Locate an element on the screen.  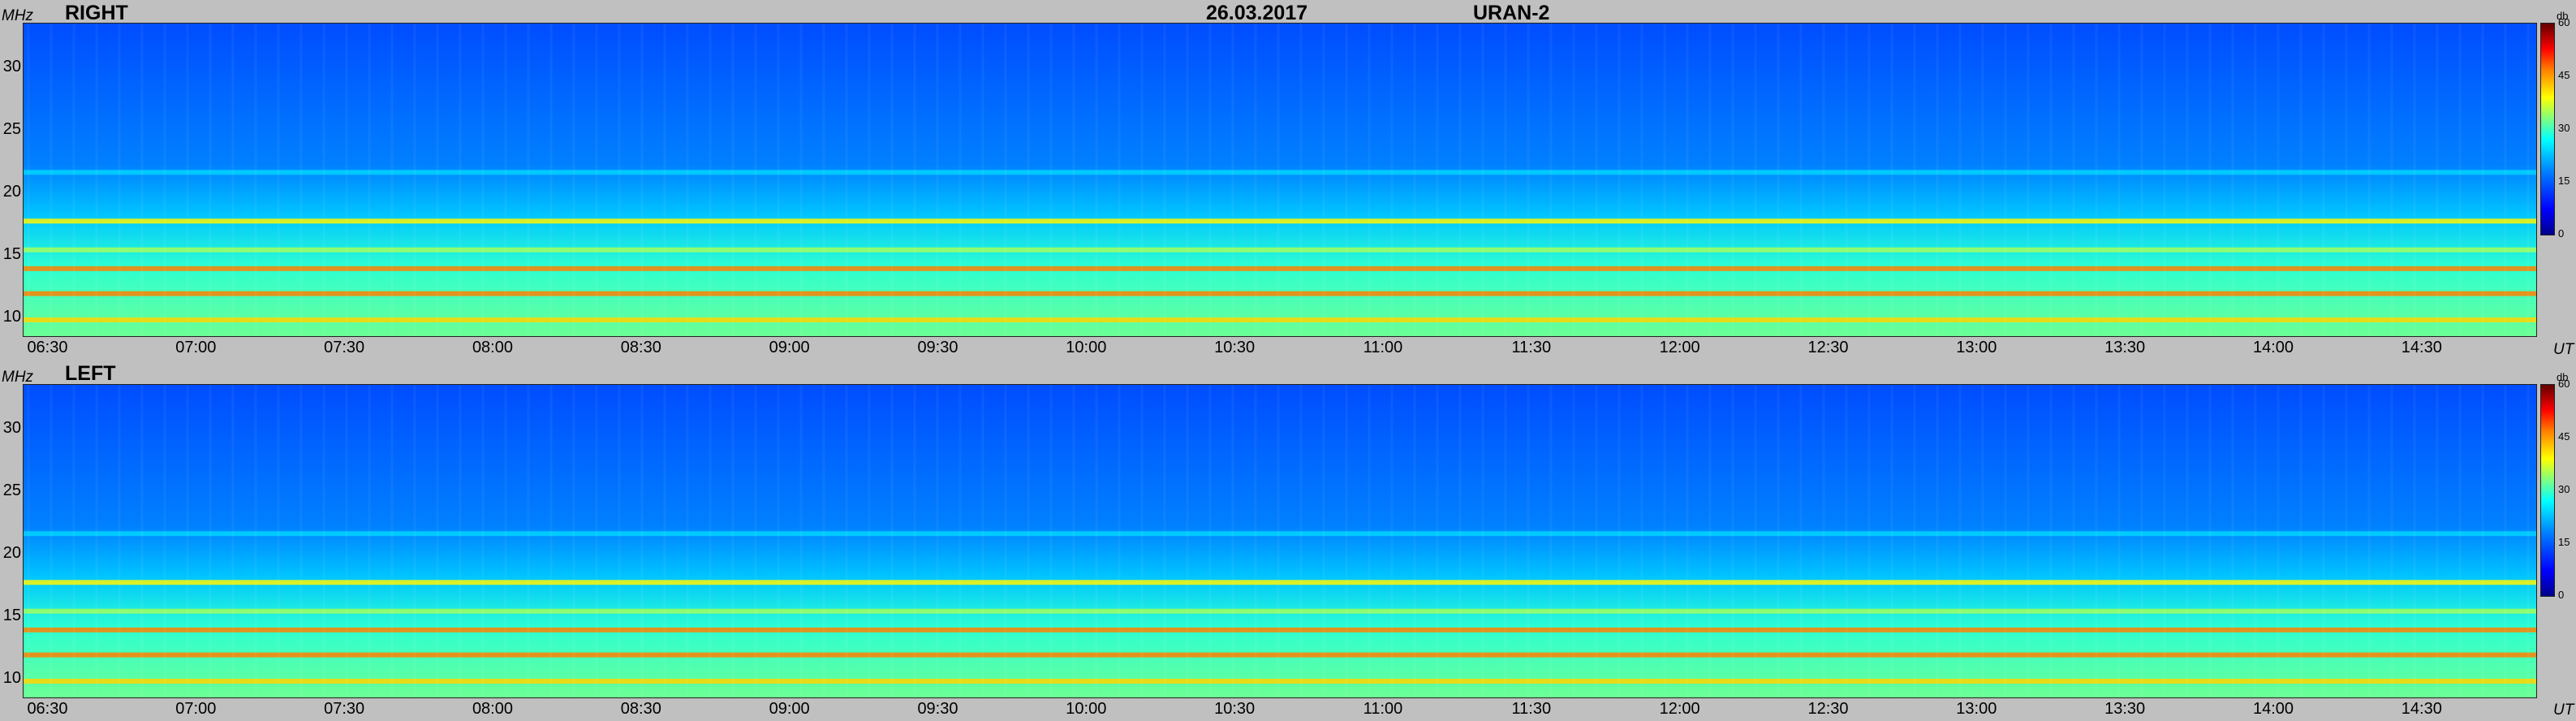
y-unit-label-top: MHz is located at coordinates (18, 15).